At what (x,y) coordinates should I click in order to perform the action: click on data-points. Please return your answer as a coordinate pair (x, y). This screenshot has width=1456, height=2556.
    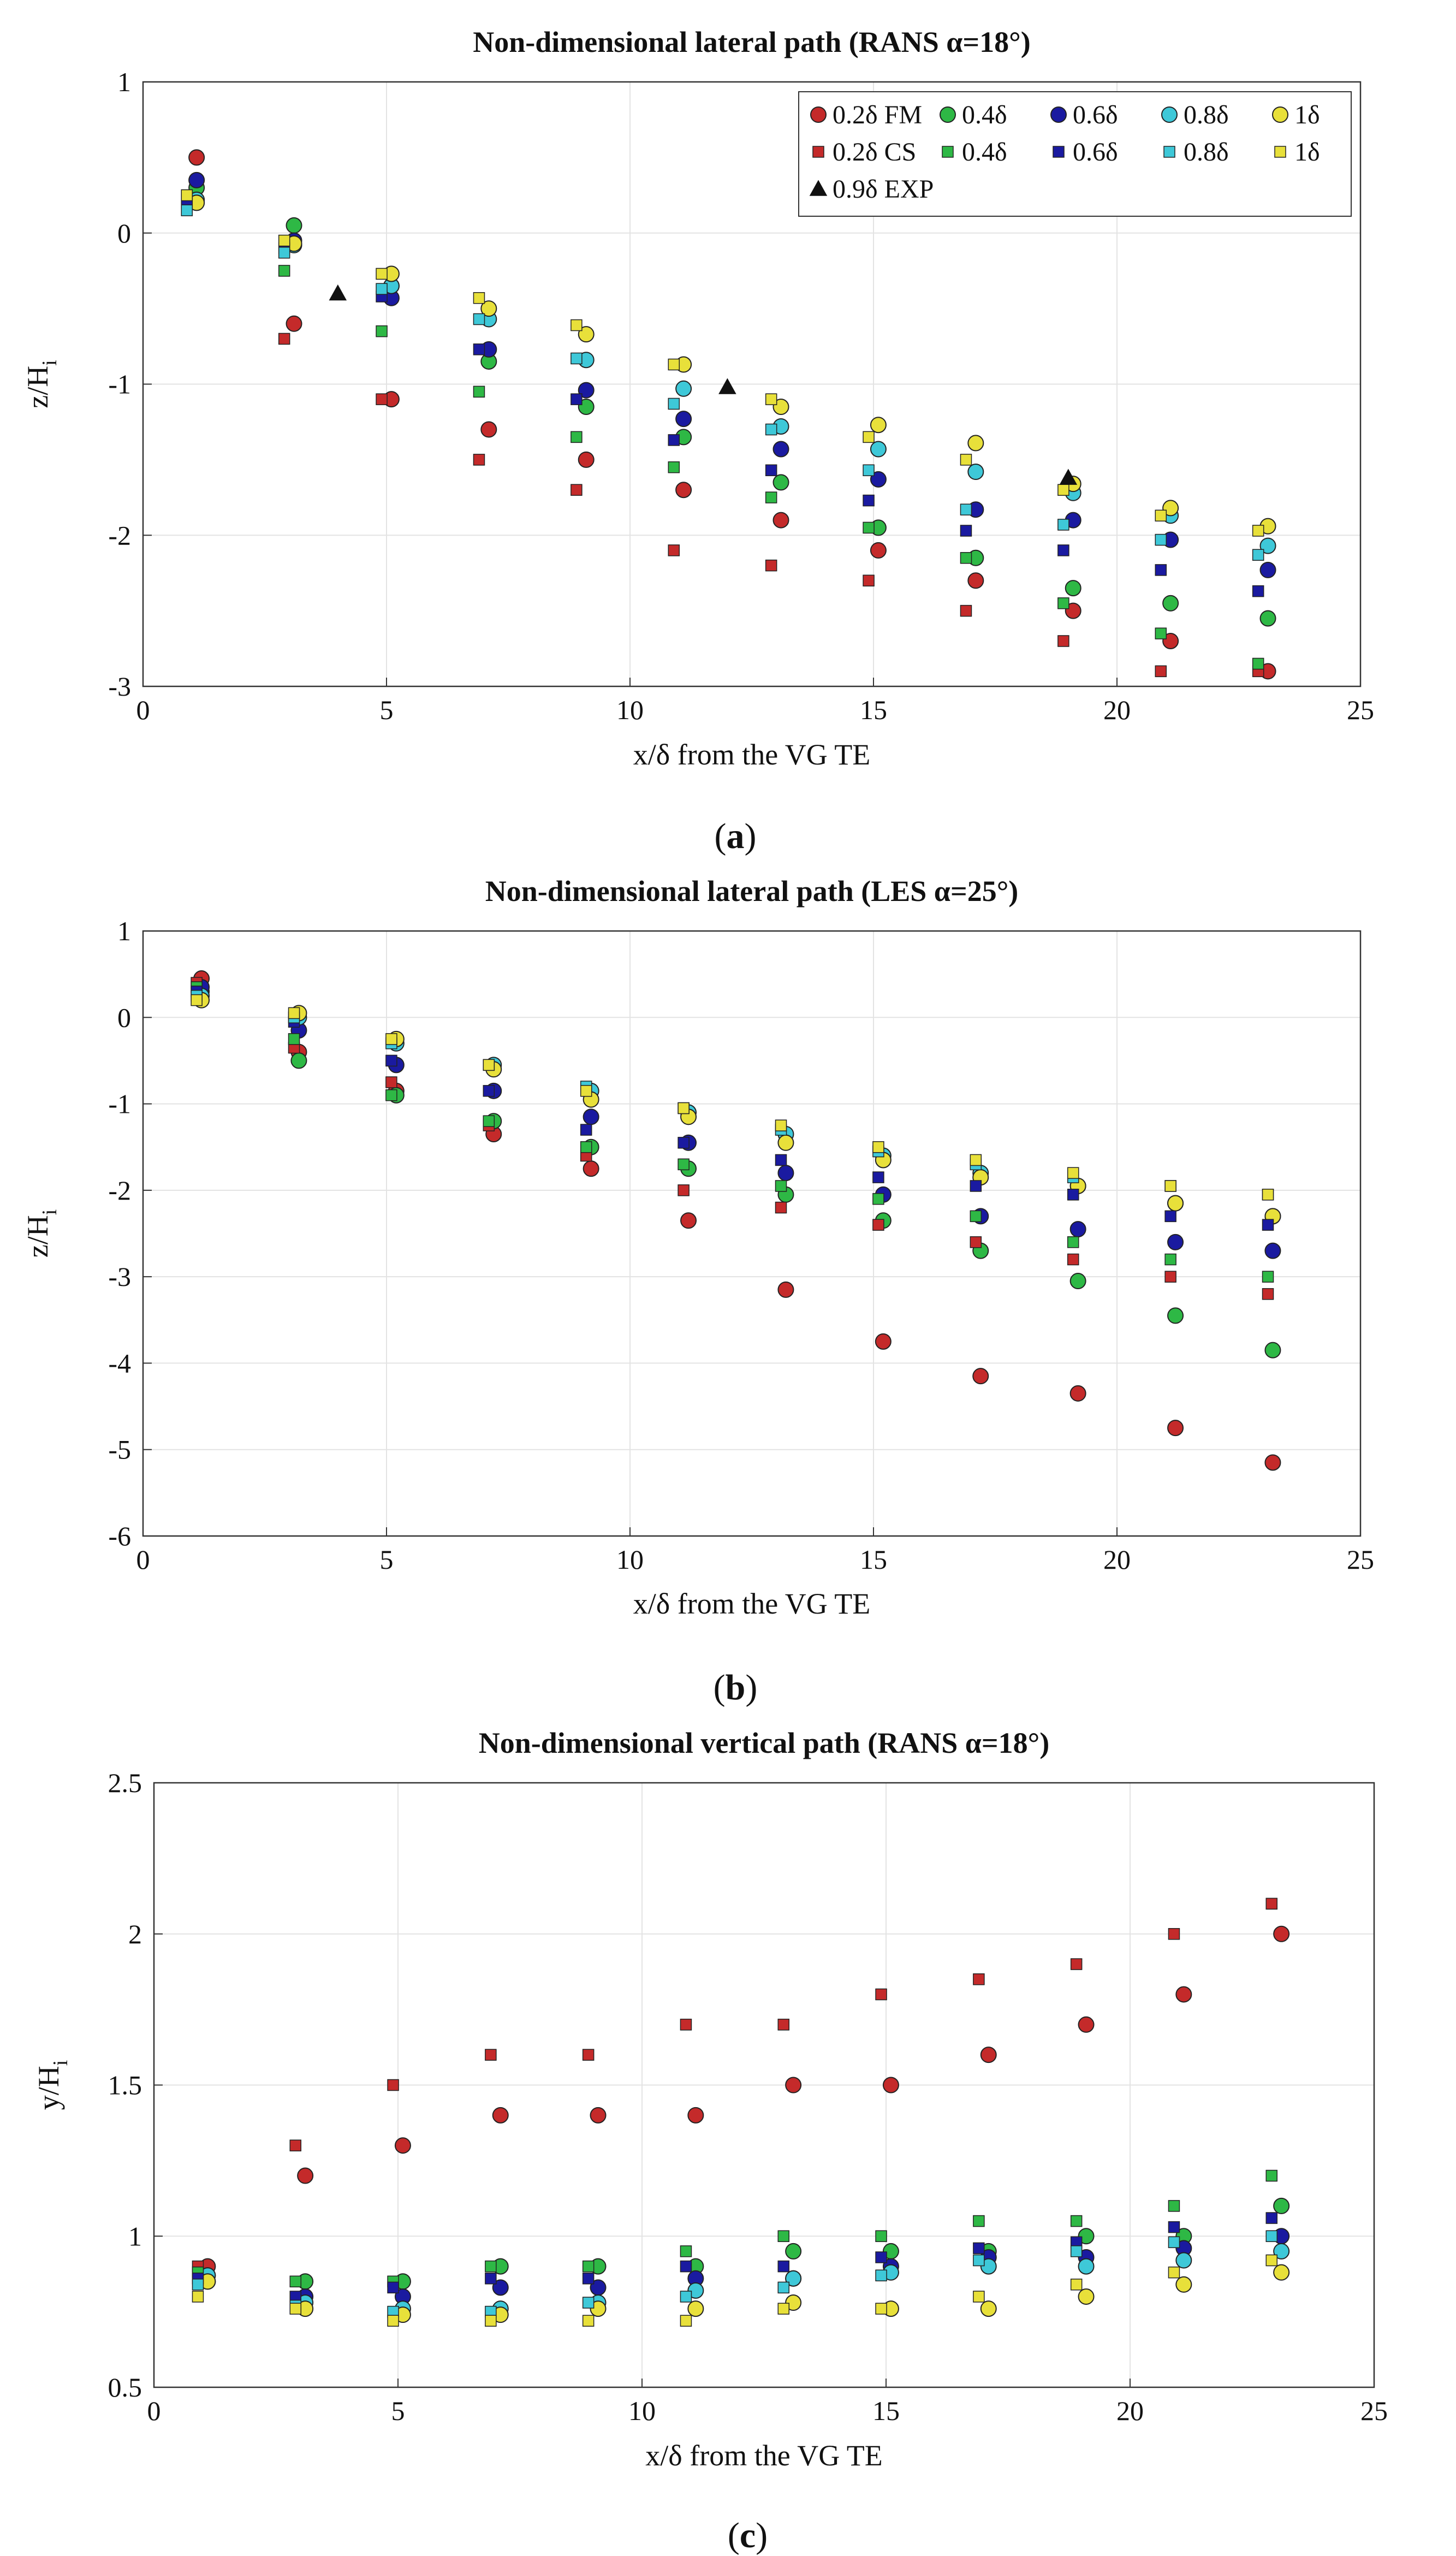
    Looking at the image, I should click on (736, 1221).